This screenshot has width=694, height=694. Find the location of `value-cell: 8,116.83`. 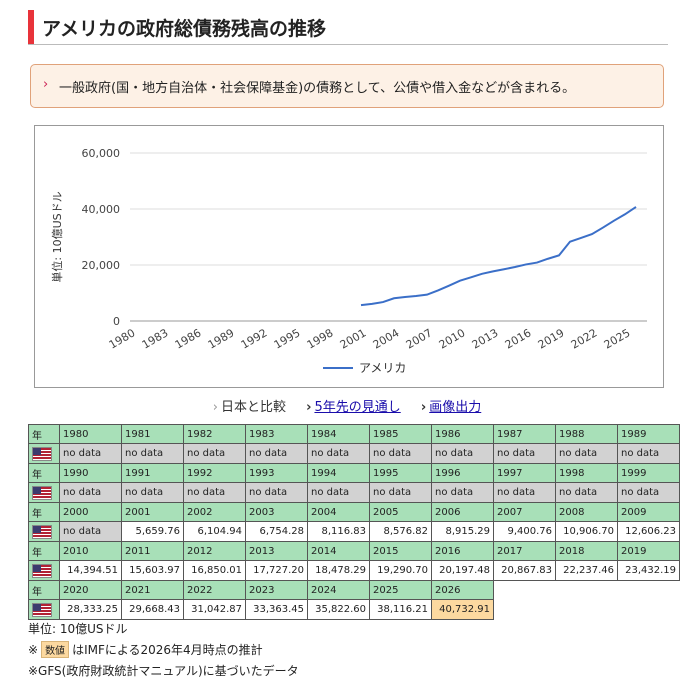

value-cell: 8,116.83 is located at coordinates (338, 531).